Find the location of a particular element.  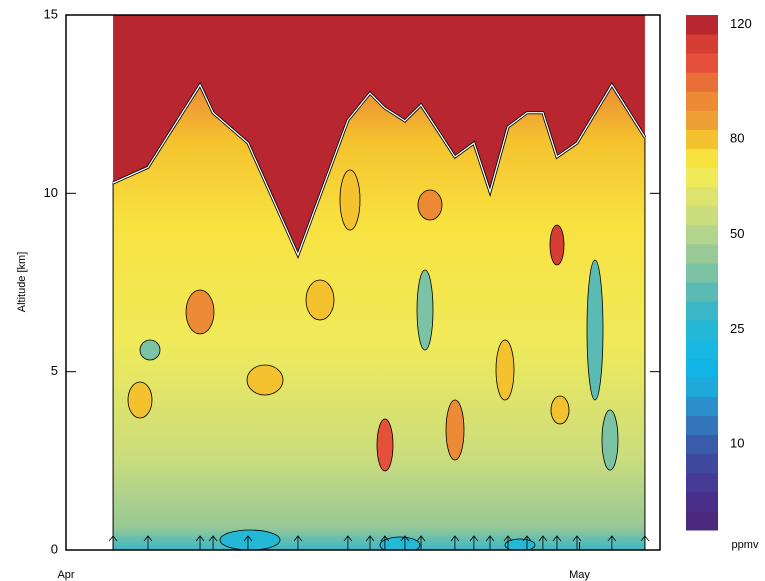

colorbar-tick-label: 120 is located at coordinates (741, 23).